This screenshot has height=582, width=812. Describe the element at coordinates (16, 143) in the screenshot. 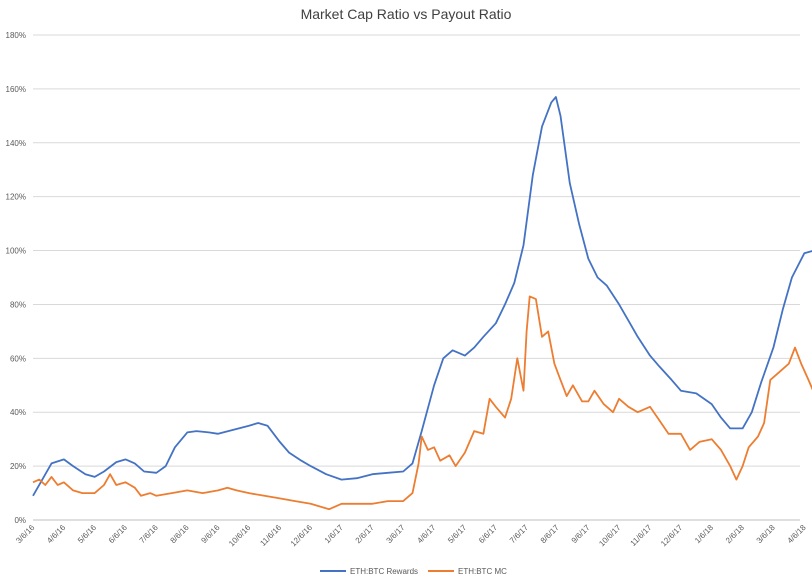

I see `y-tick-label: 140%` at that location.